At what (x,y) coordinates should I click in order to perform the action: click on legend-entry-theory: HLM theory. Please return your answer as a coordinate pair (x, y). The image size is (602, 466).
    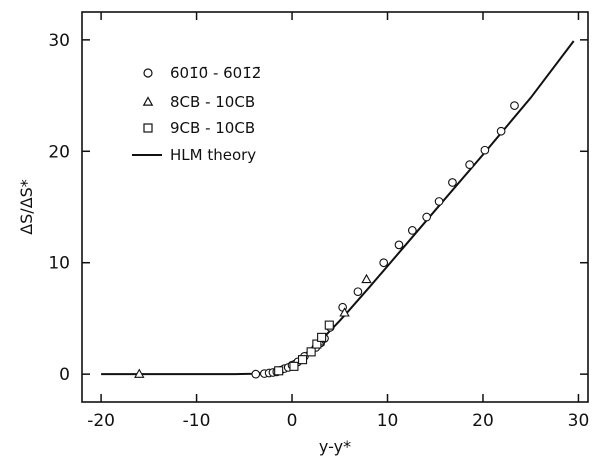
    Looking at the image, I should click on (194, 155).